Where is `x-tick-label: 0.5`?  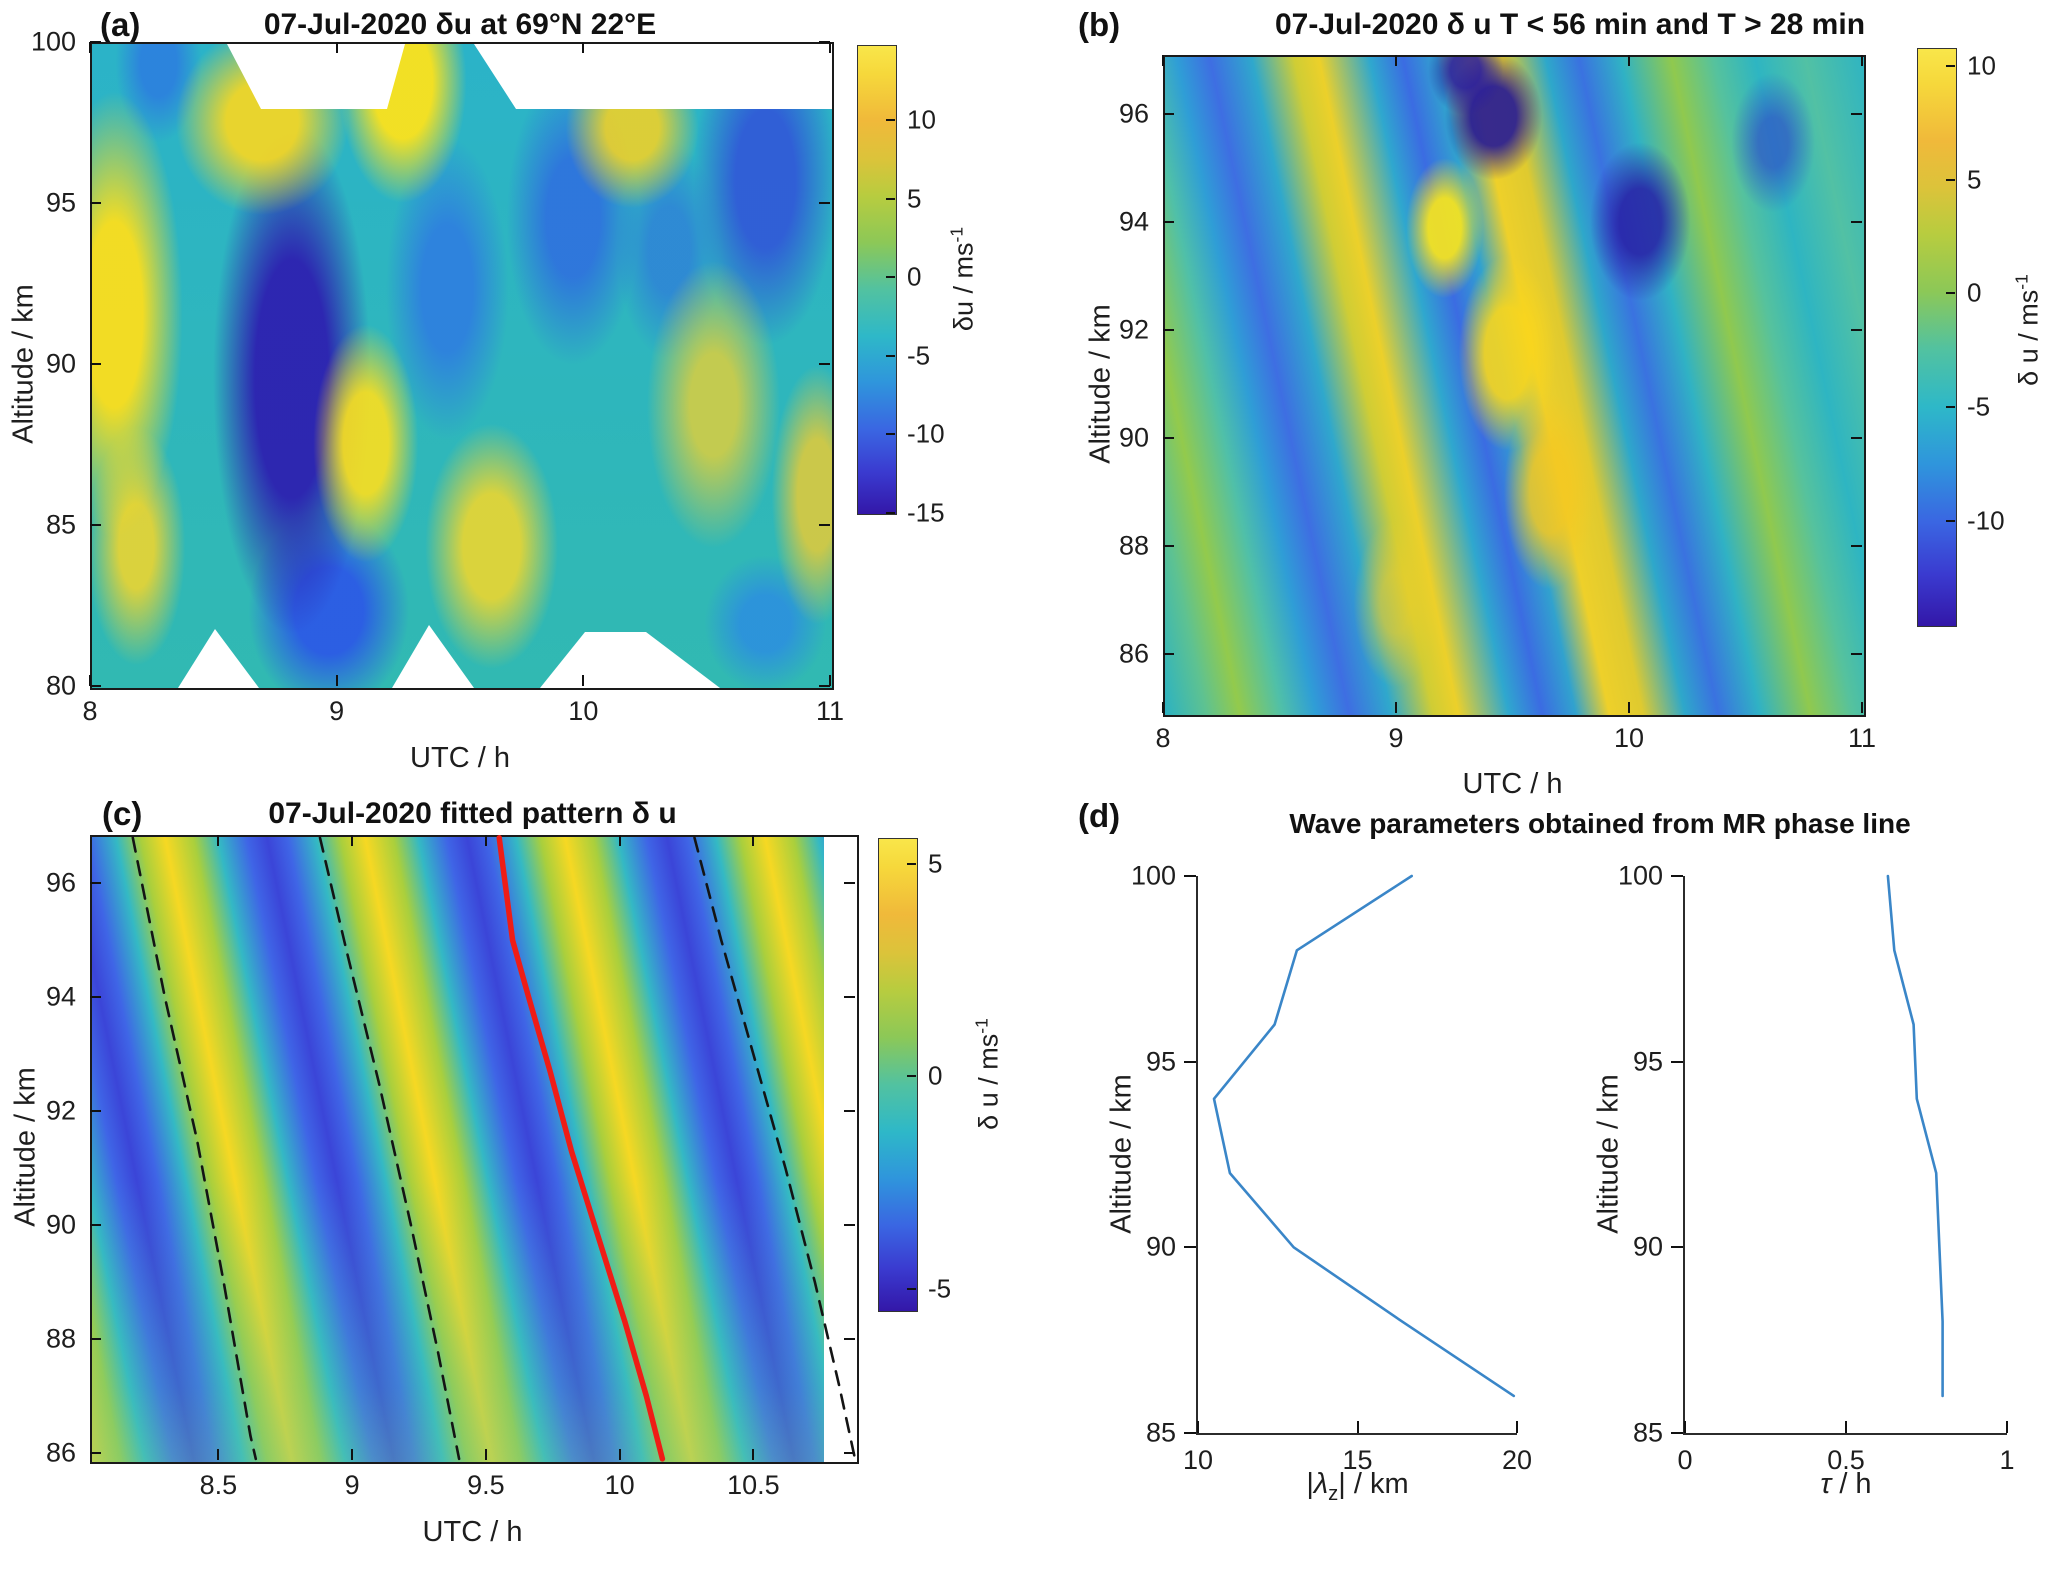
x-tick-label: 0.5 is located at coordinates (1846, 1460).